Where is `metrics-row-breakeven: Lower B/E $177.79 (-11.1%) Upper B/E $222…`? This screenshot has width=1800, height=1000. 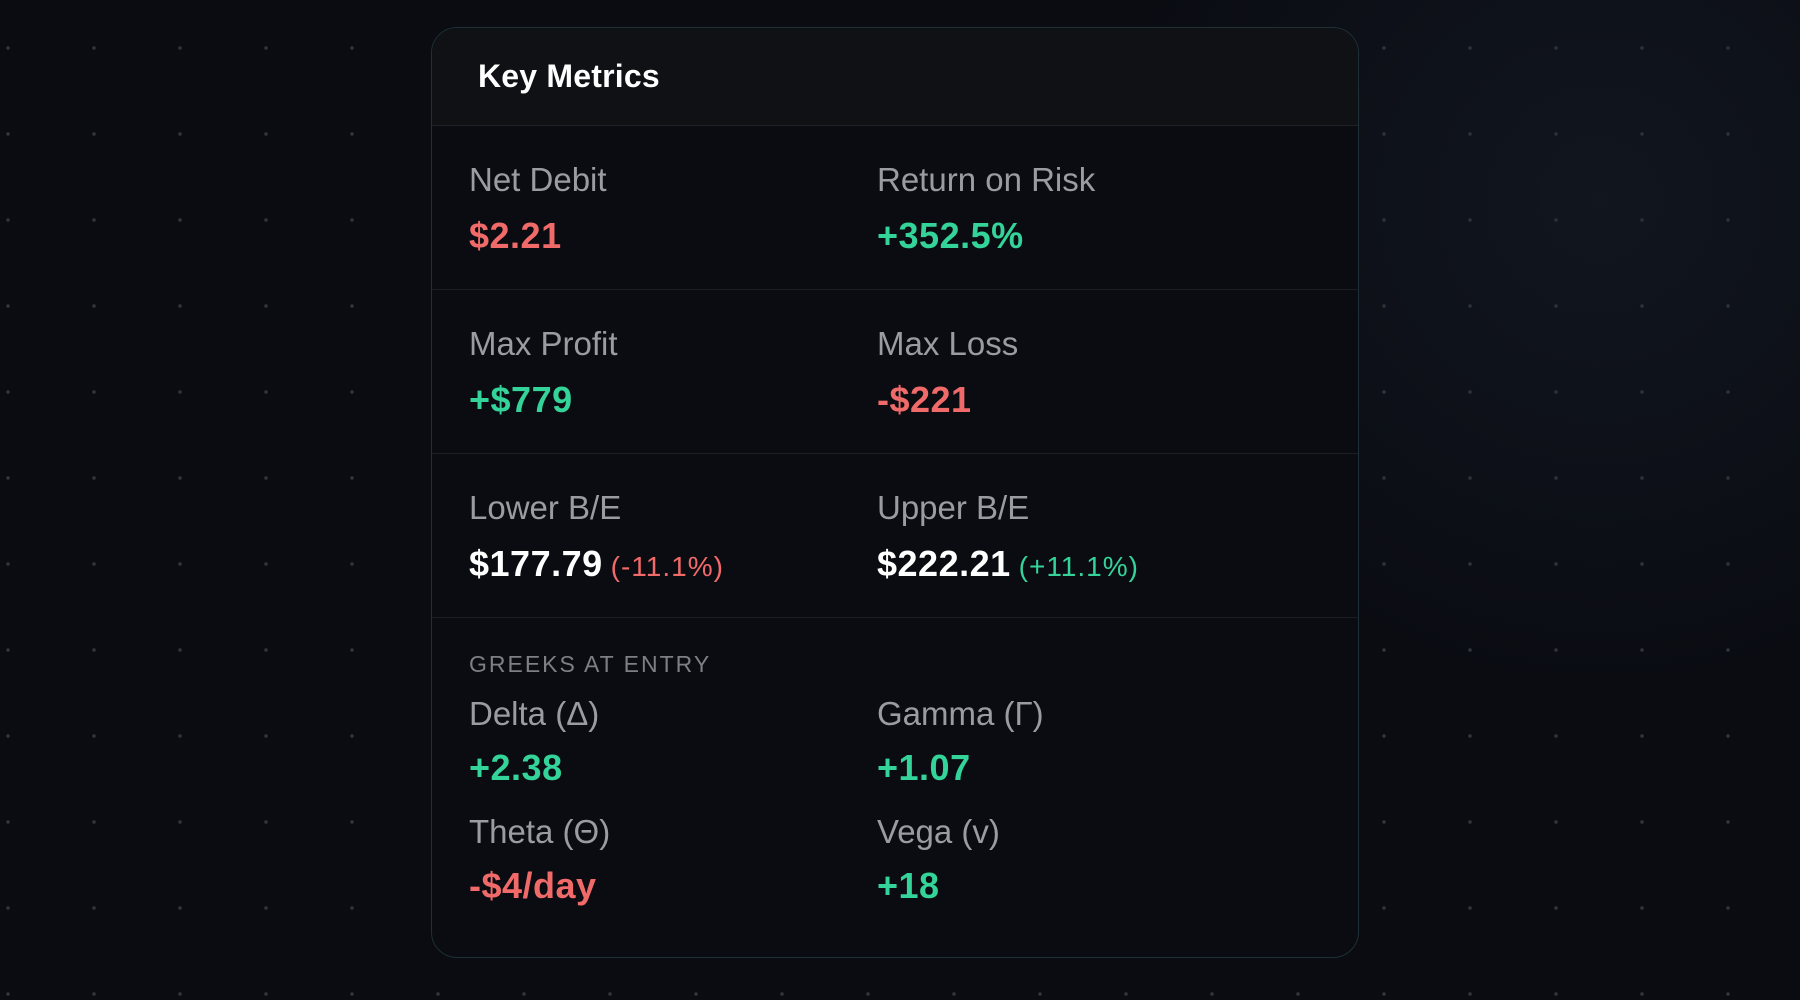 metrics-row-breakeven: Lower B/E $177.79 (-11.1%) Upper B/E $222… is located at coordinates (895, 536).